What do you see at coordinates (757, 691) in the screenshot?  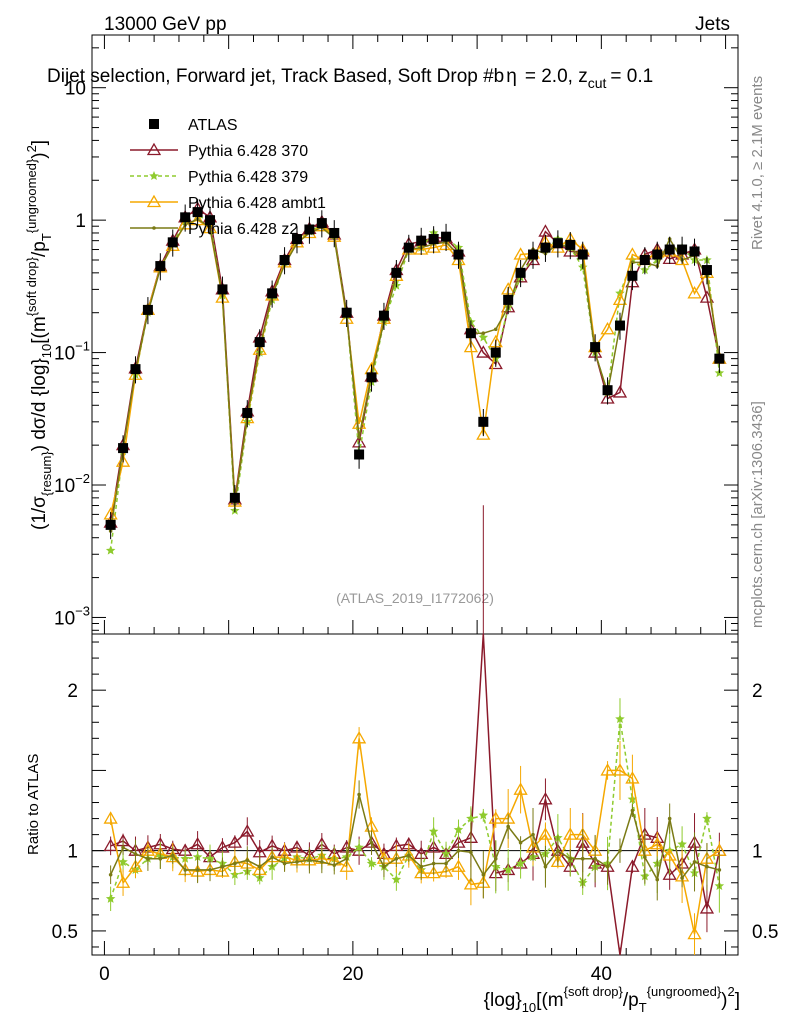 I see `ratio-y-tick-label-right: 2` at bounding box center [757, 691].